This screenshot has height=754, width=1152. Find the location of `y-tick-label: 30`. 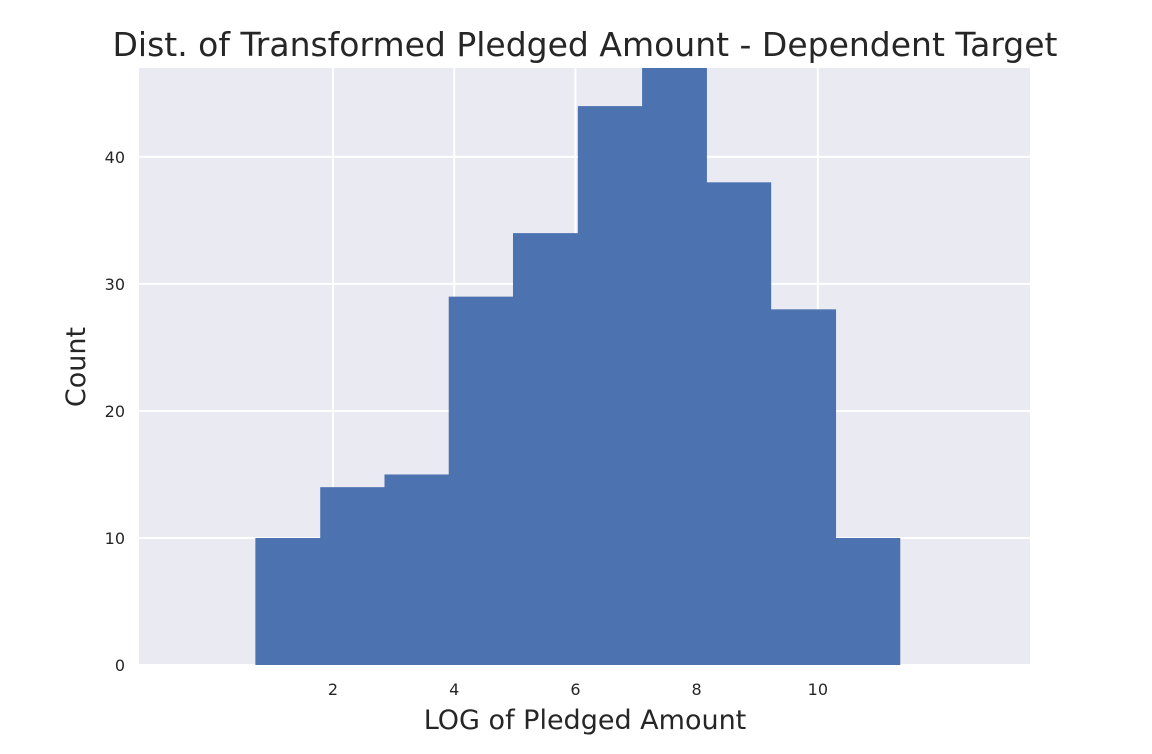

y-tick-label: 30 is located at coordinates (115, 284).